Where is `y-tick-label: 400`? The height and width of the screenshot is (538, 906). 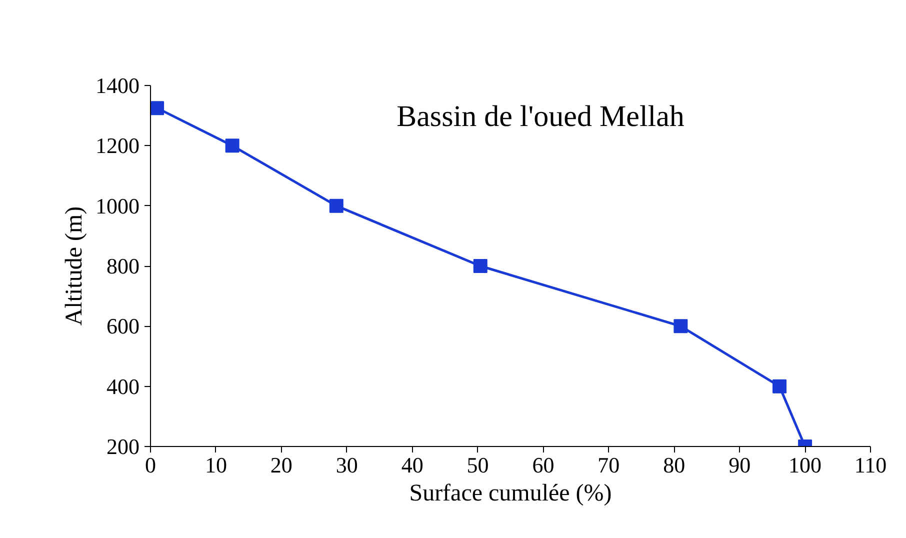
y-tick-label: 400 is located at coordinates (123, 386).